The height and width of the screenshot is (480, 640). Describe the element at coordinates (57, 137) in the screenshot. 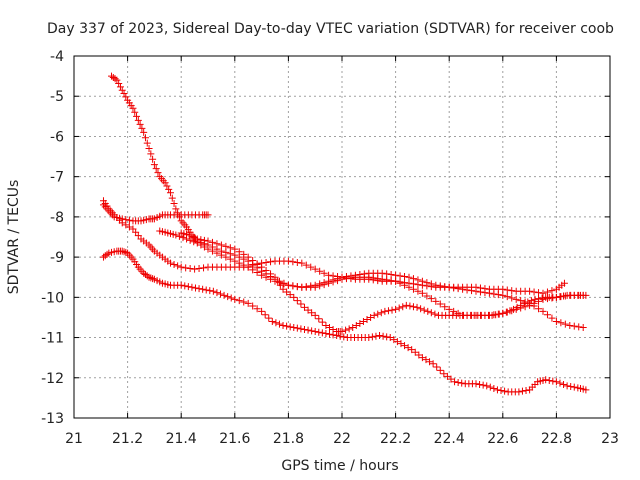

I see `y-tick-label: -6` at that location.